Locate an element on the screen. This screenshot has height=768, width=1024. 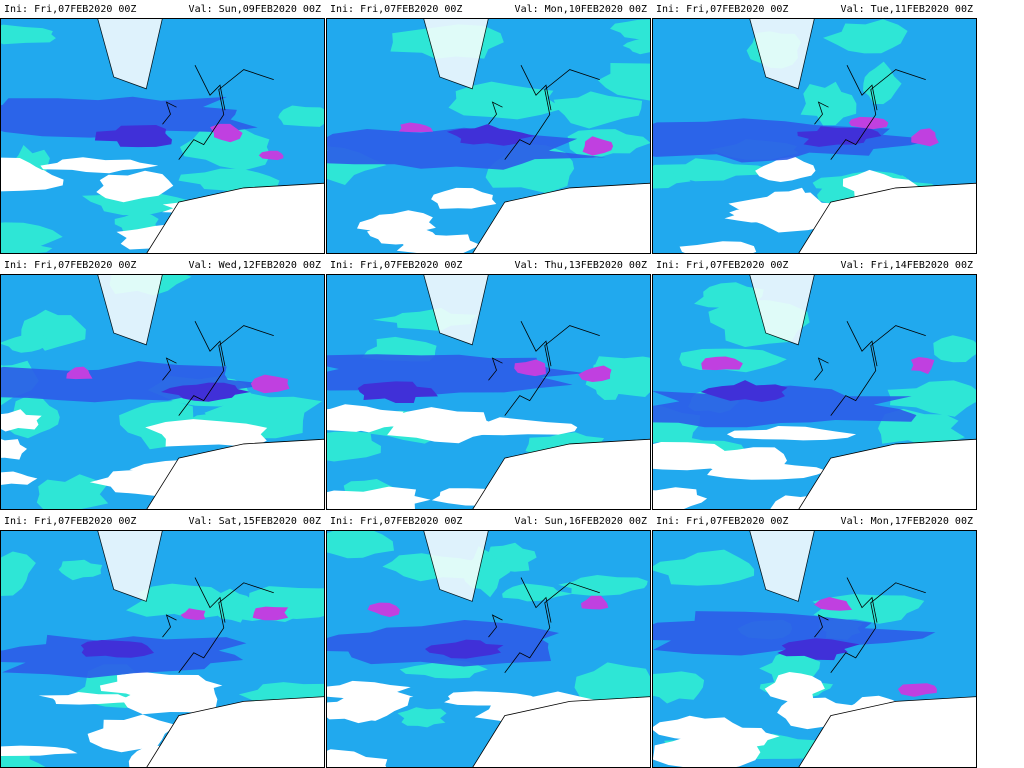
valid-time: Val: Sun,09FEB2020 00Z is located at coordinates (255, 9).